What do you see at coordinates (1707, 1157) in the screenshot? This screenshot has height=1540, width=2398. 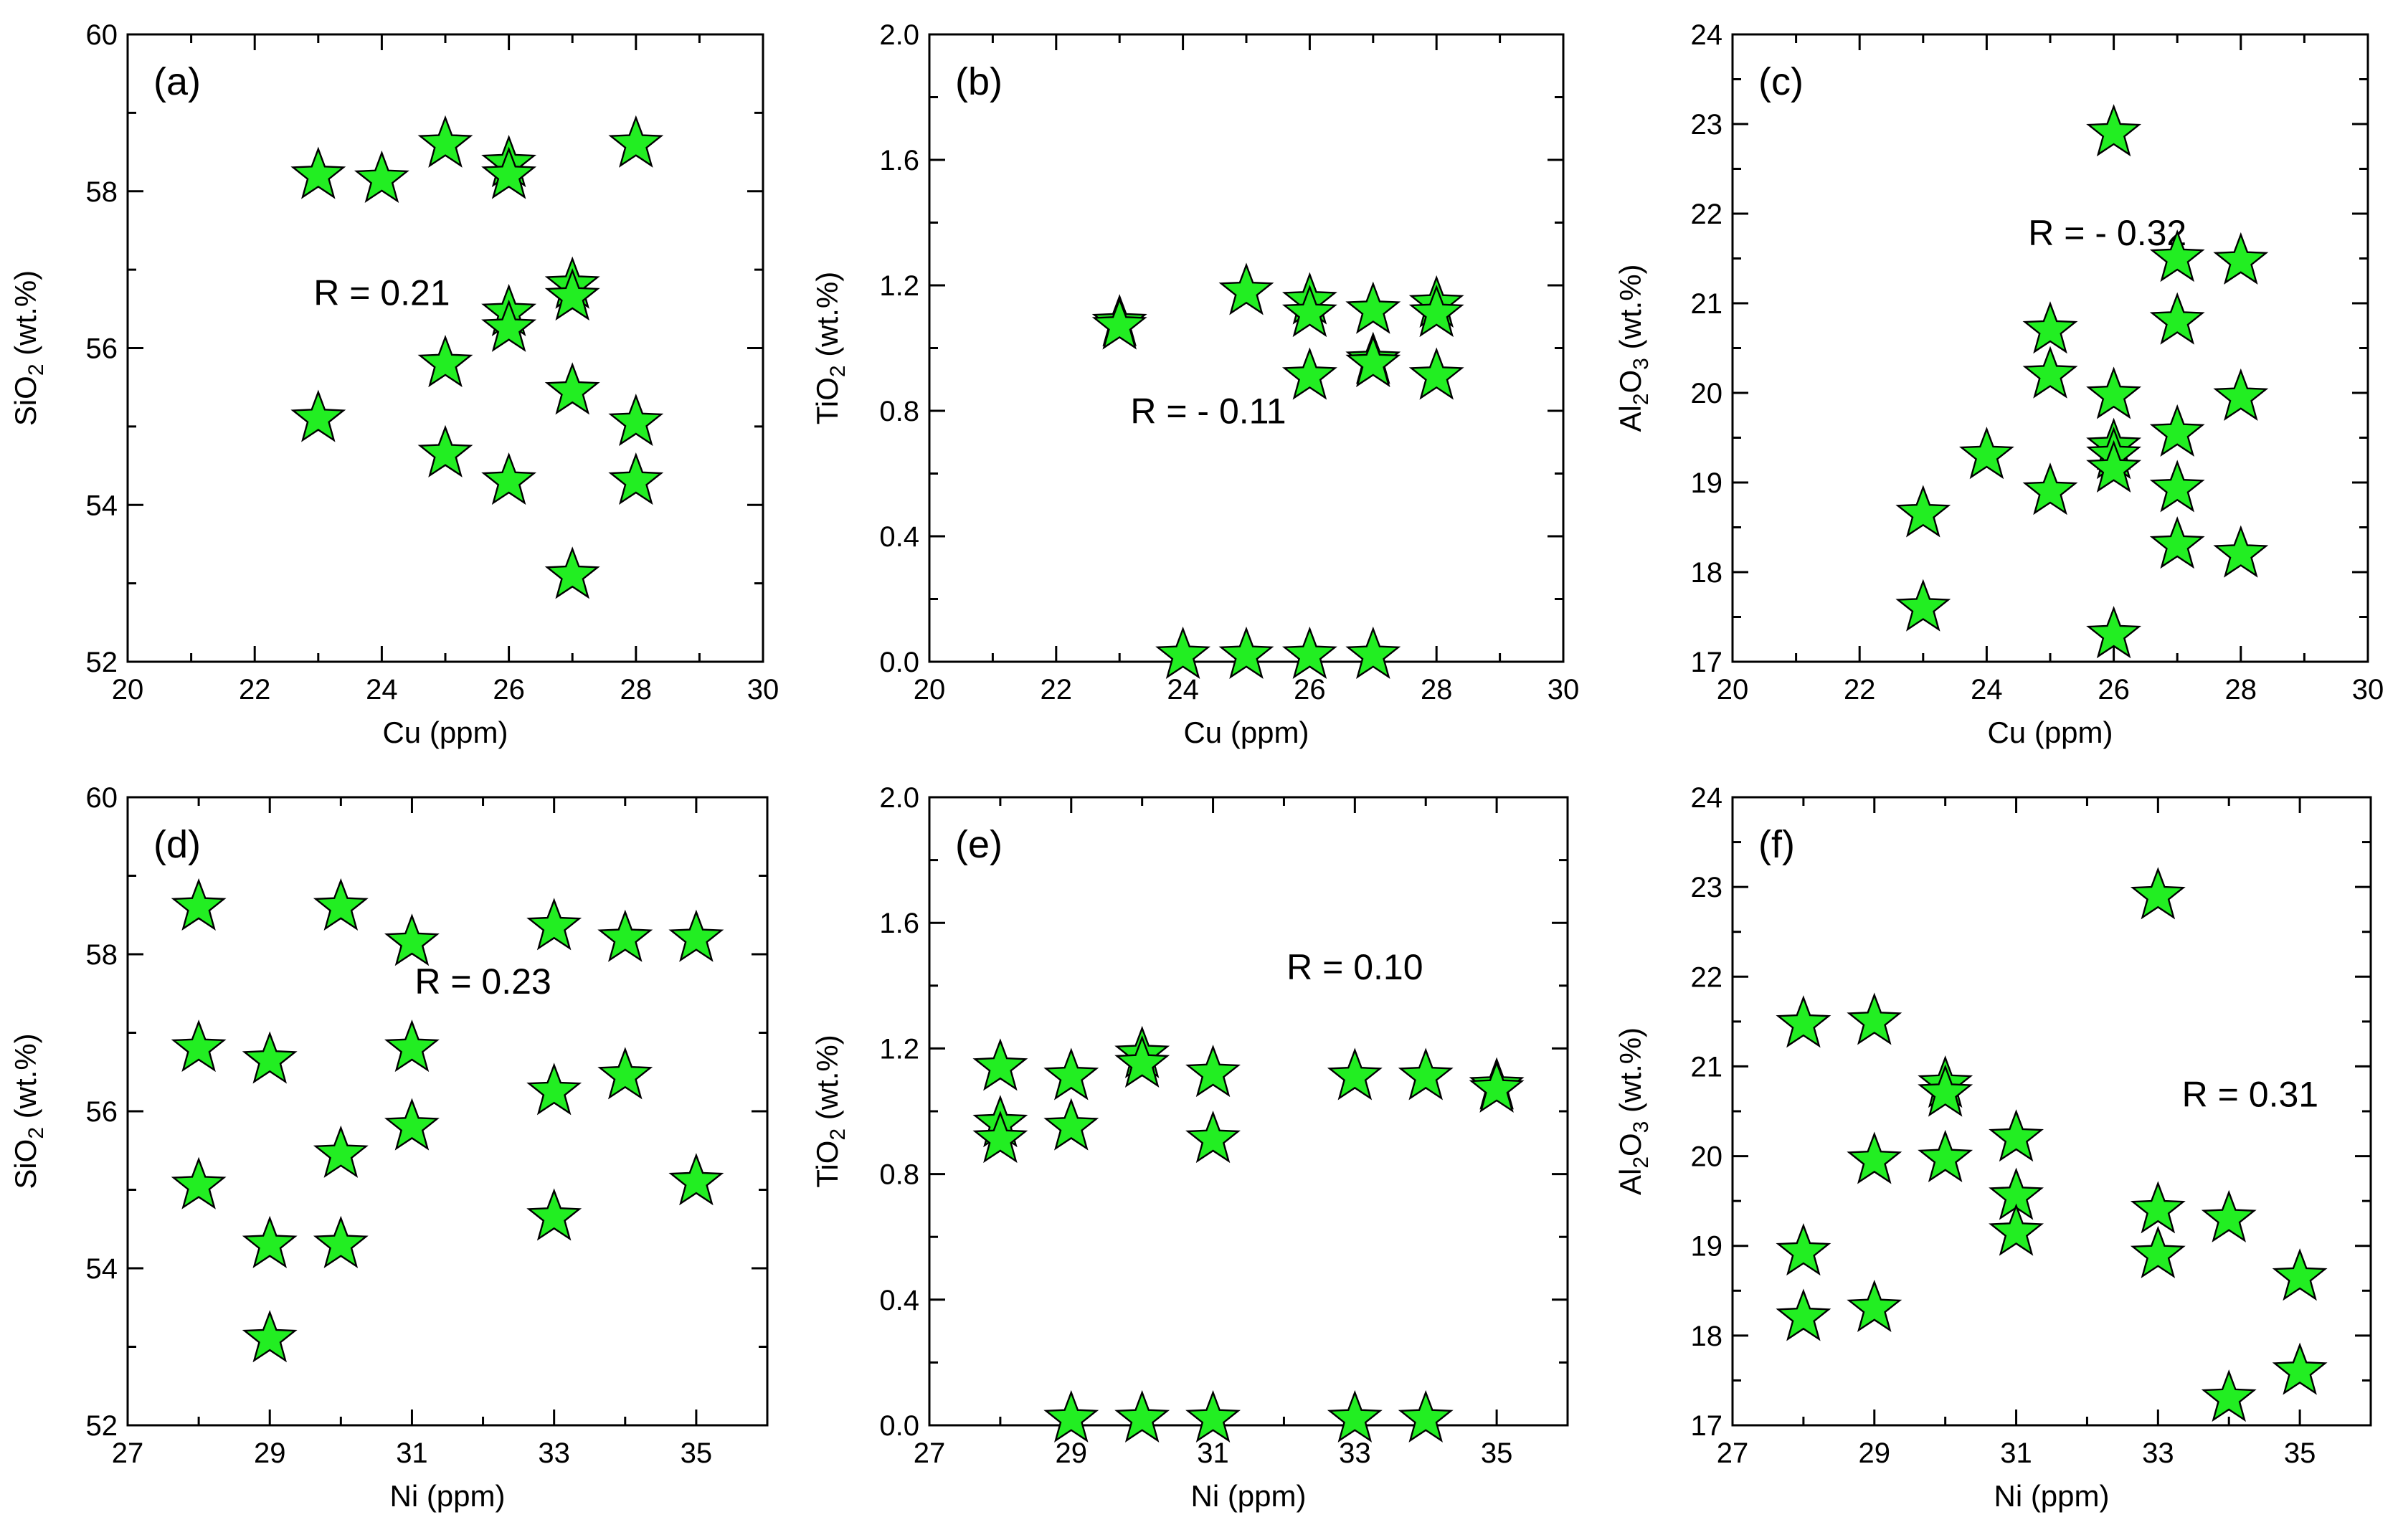 I see `y-tick-label: 20` at bounding box center [1707, 1157].